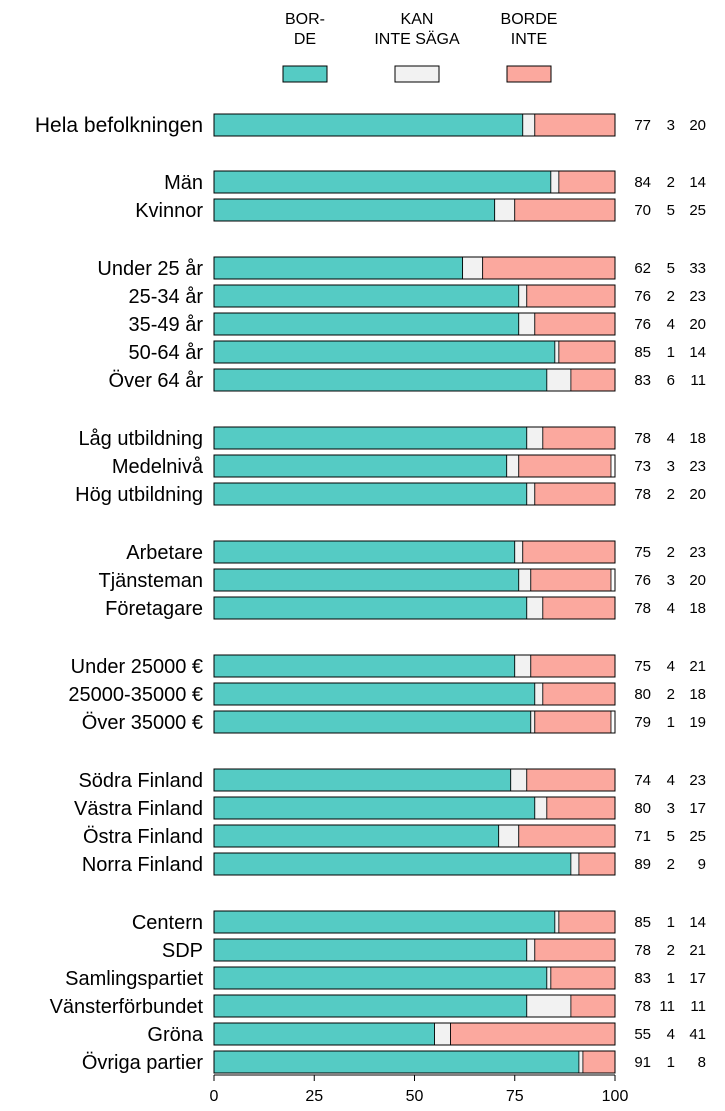 Image resolution: width=725 pixels, height=1111 pixels. I want to click on legend: BOR- DE KAN INTE SÄGA BORDE INTE, so click(420, 47).